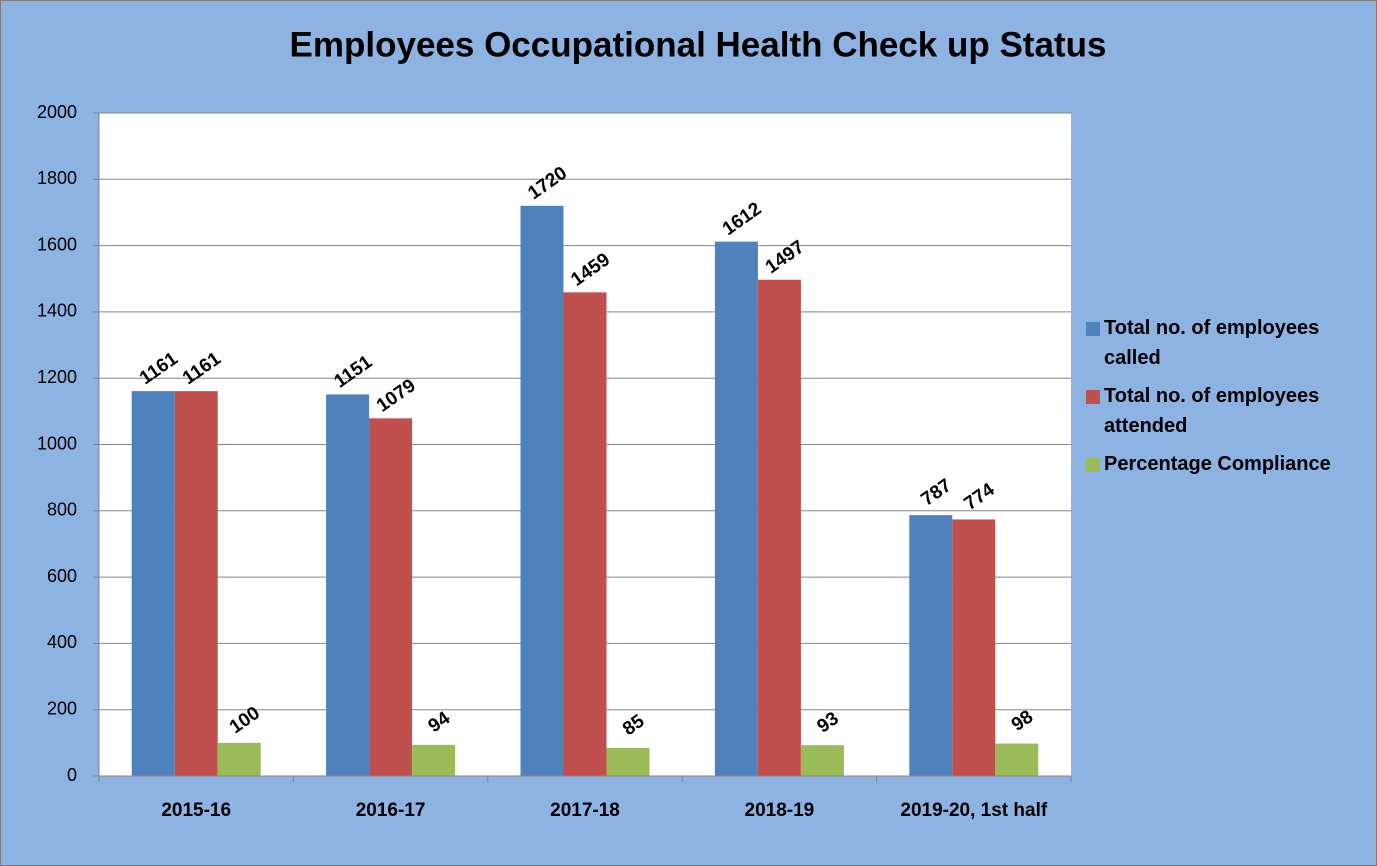 This screenshot has height=866, width=1377. Describe the element at coordinates (72, 775) in the screenshot. I see `y-tick-label: 0` at that location.